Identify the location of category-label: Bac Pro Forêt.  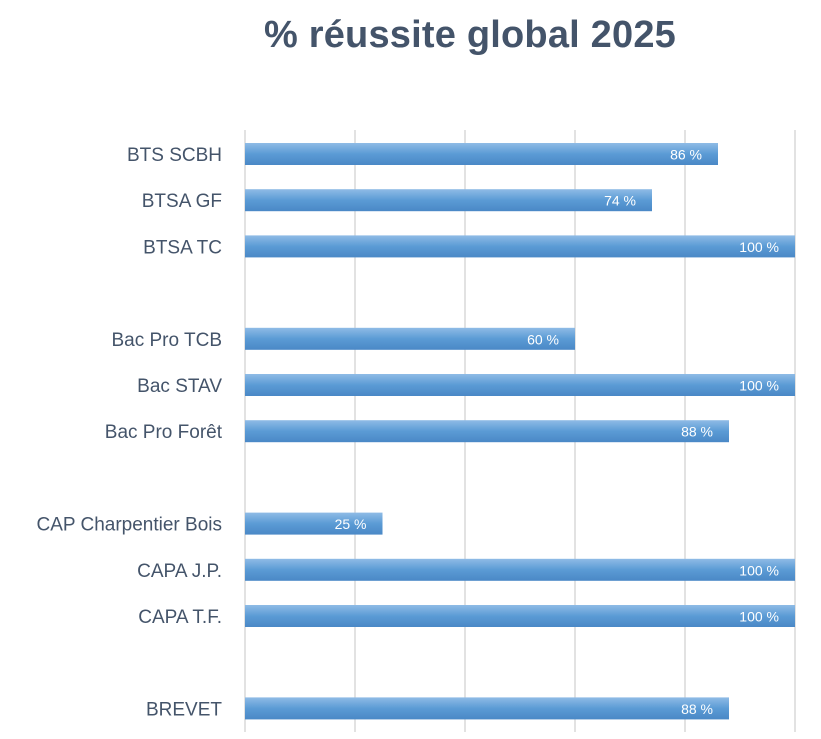
(164, 432).